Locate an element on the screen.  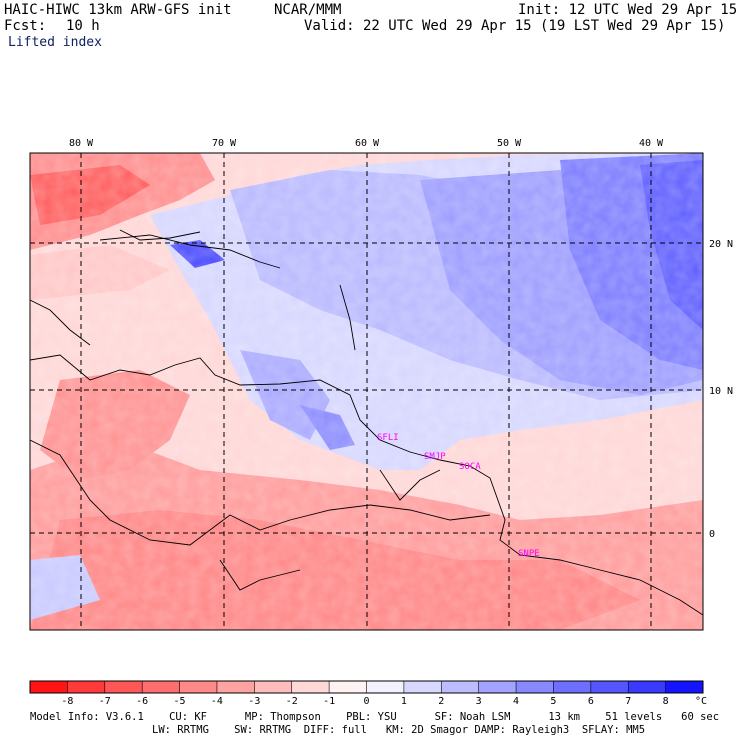
colorbar-tick-label: 8 is located at coordinates (666, 701).